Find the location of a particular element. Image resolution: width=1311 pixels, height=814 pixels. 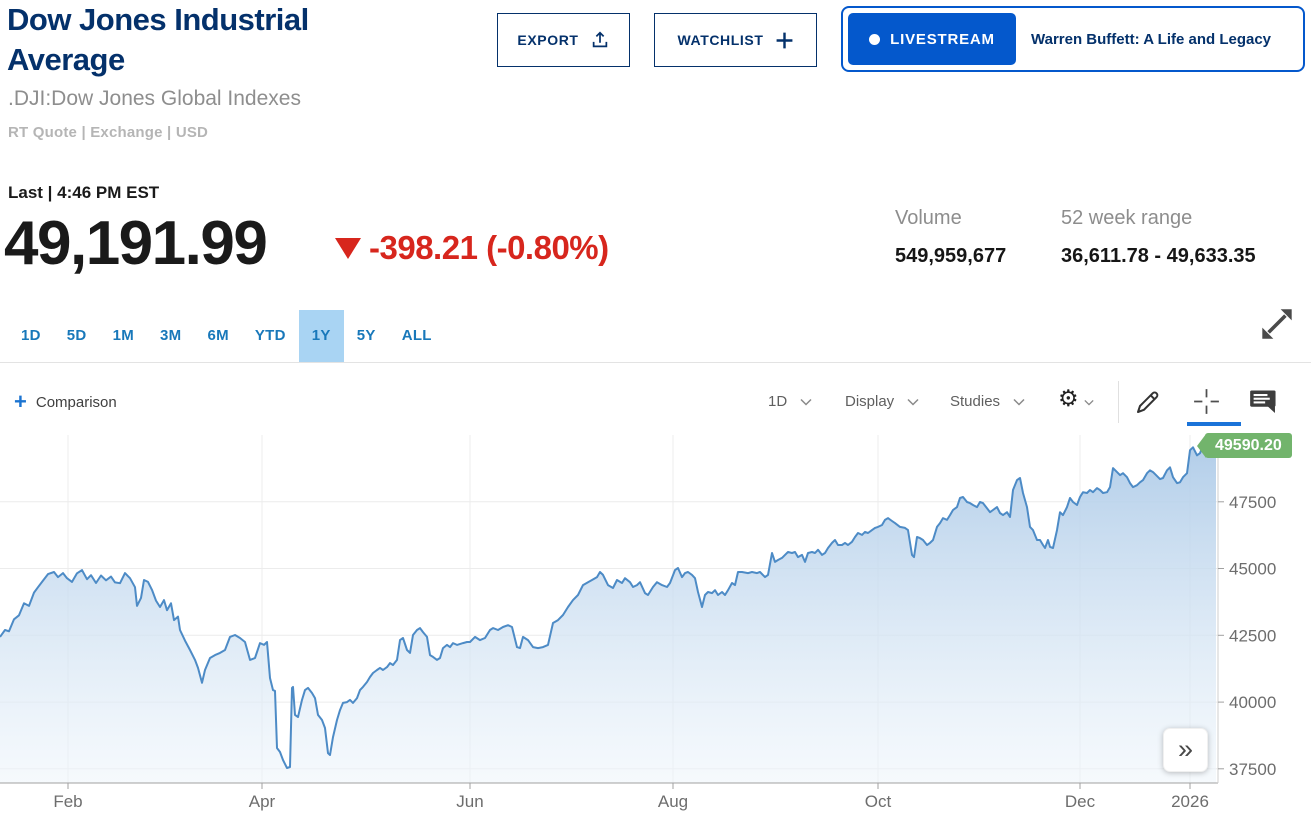

export-button-label: EXPORT is located at coordinates (548, 40).